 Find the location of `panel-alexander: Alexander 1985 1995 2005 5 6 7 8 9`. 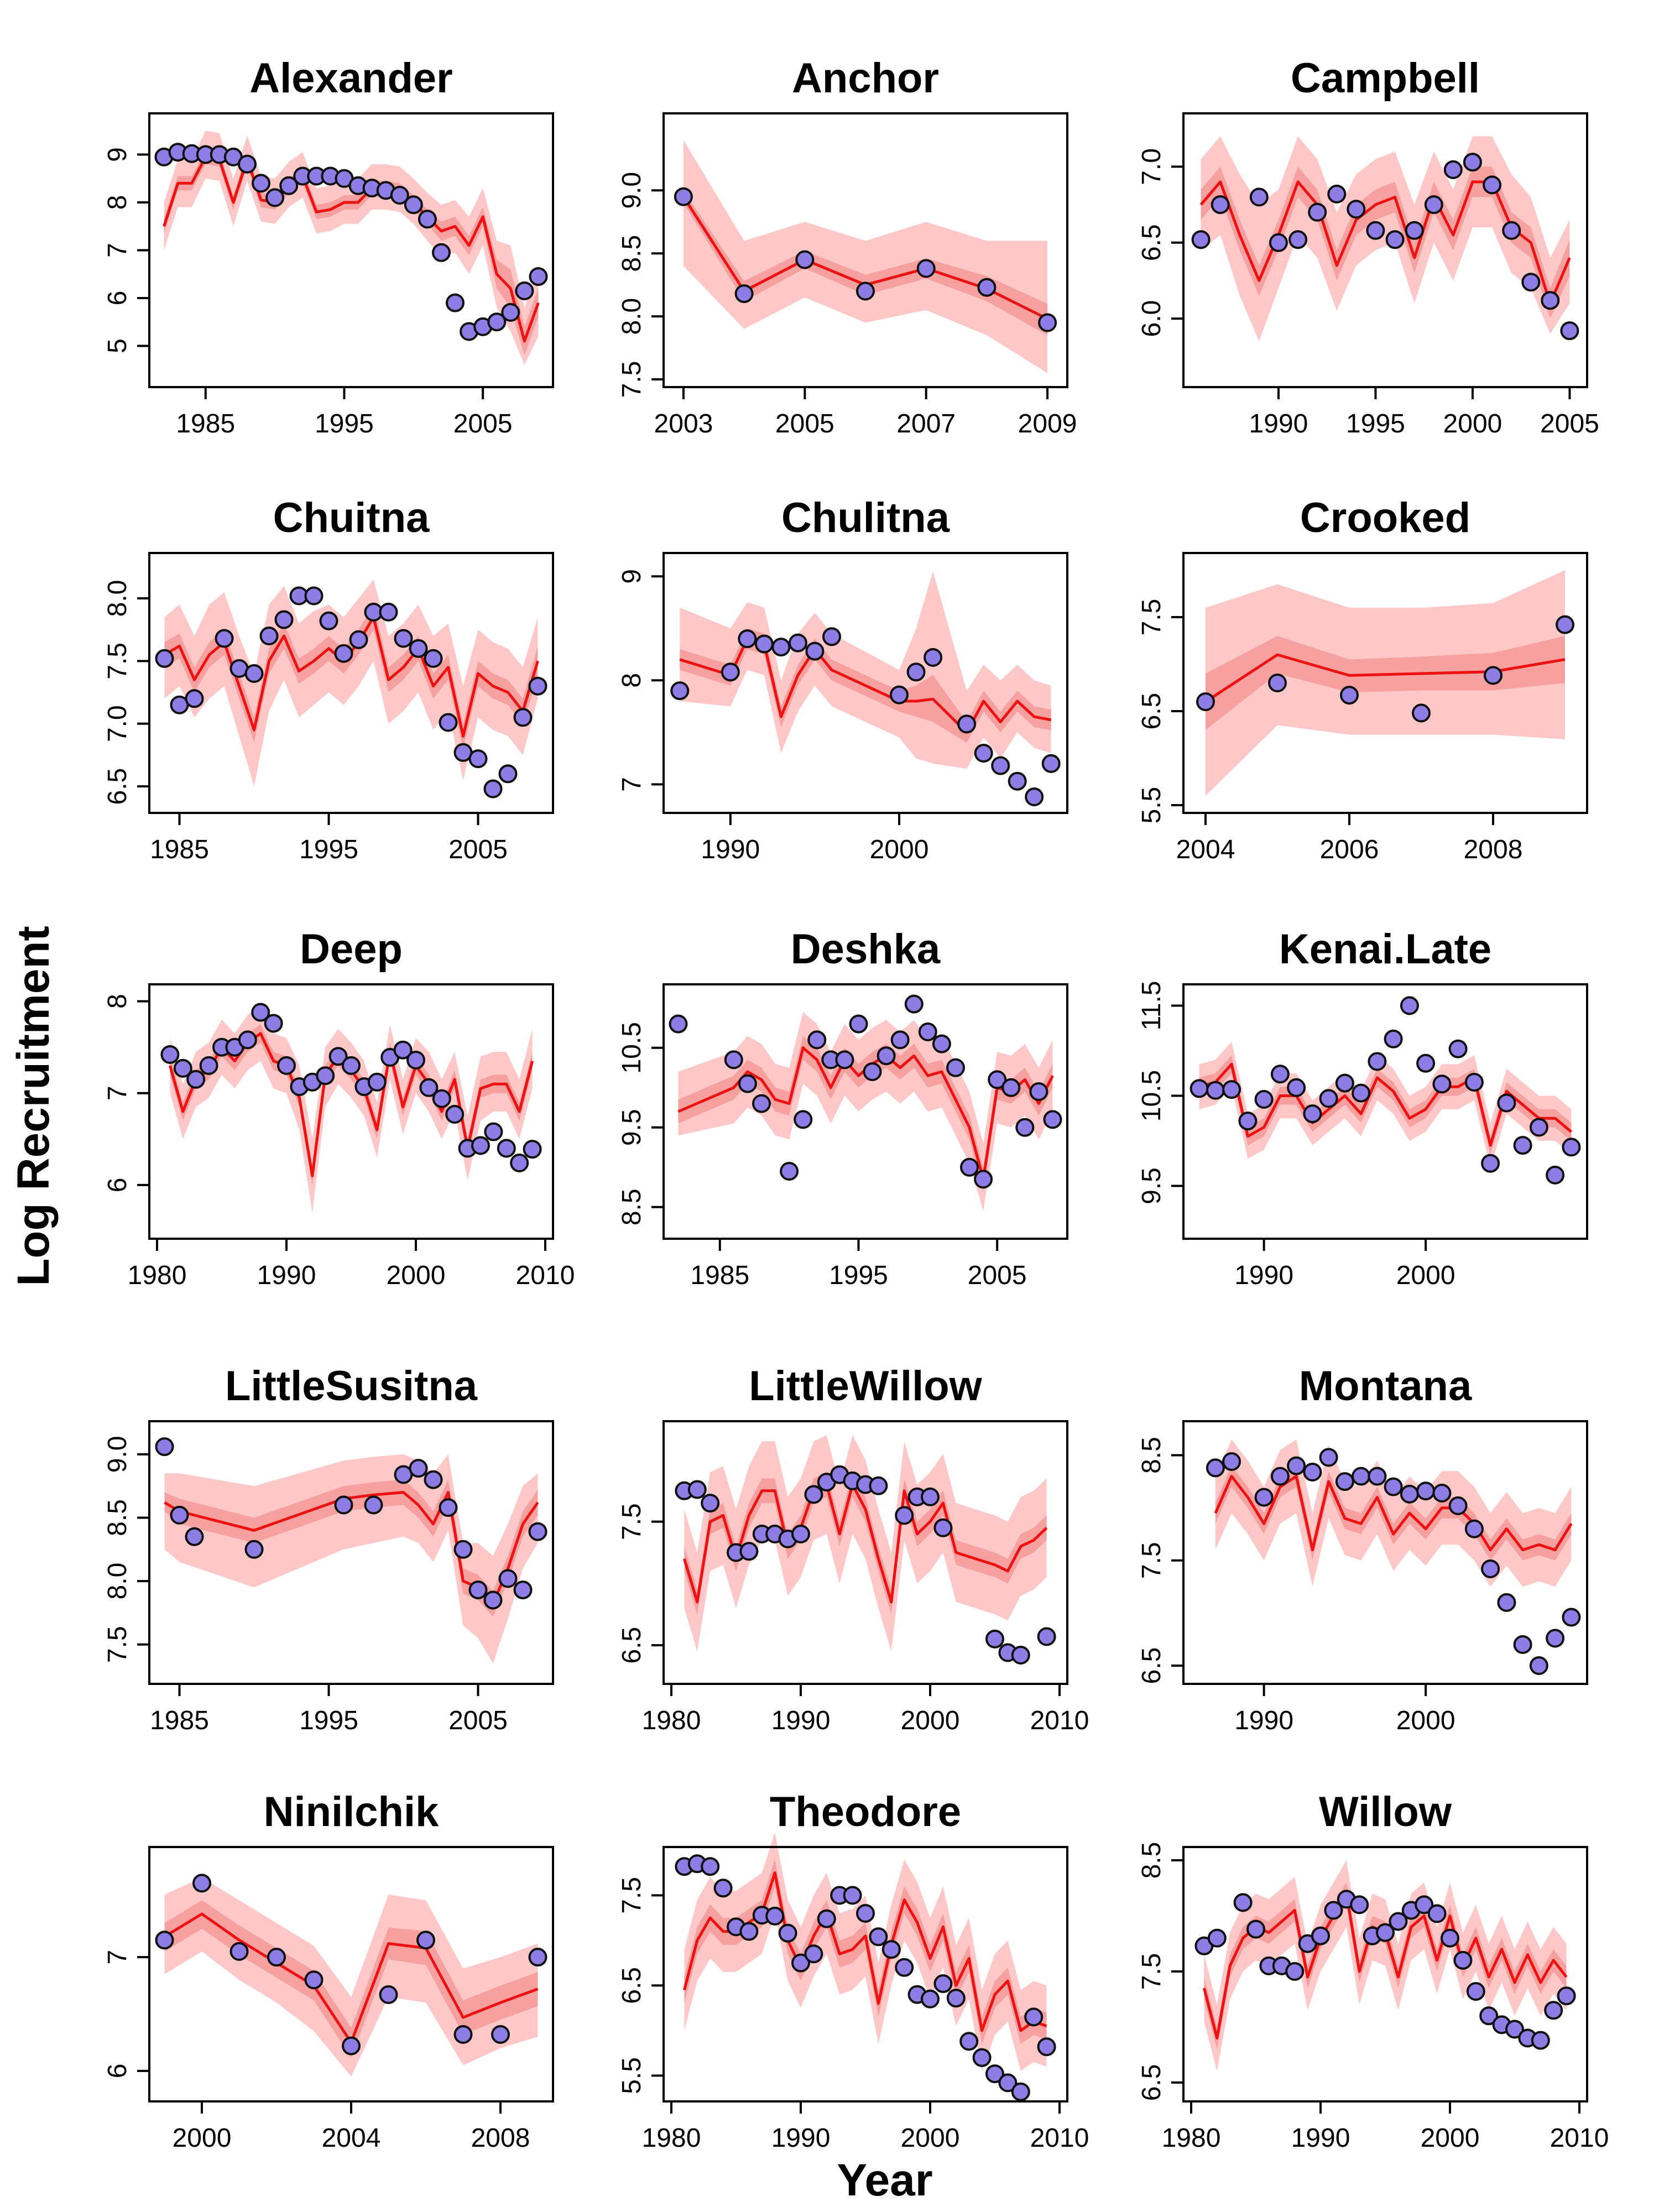

panel-alexander: Alexander 1985 1995 2005 5 6 7 8 9 is located at coordinates (329, 247).